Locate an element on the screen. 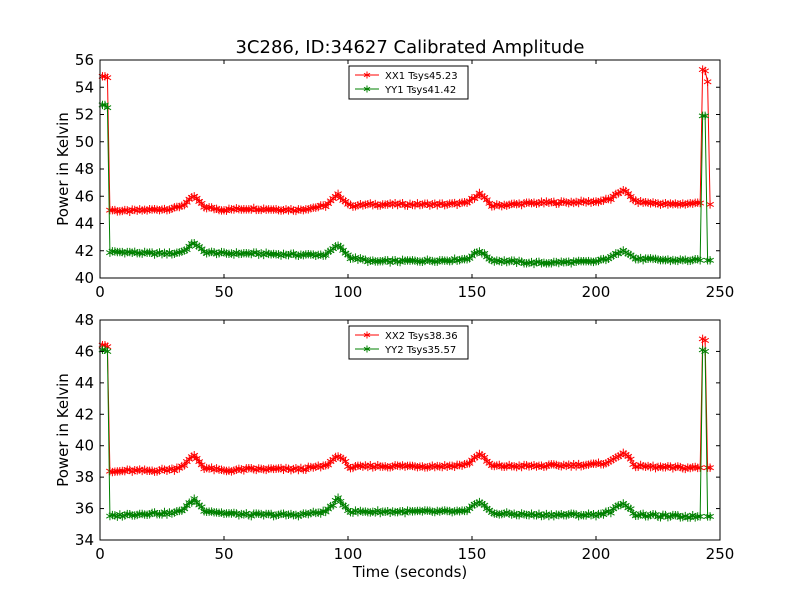  figure-title: 3C286, ID:34627 Calibrated Amplitude is located at coordinates (409, 47).